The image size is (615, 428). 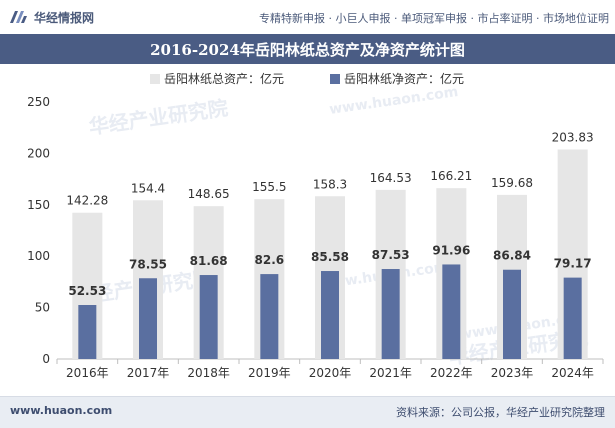 What do you see at coordinates (269, 187) in the screenshot?
I see `total-value-label: 155.5` at bounding box center [269, 187].